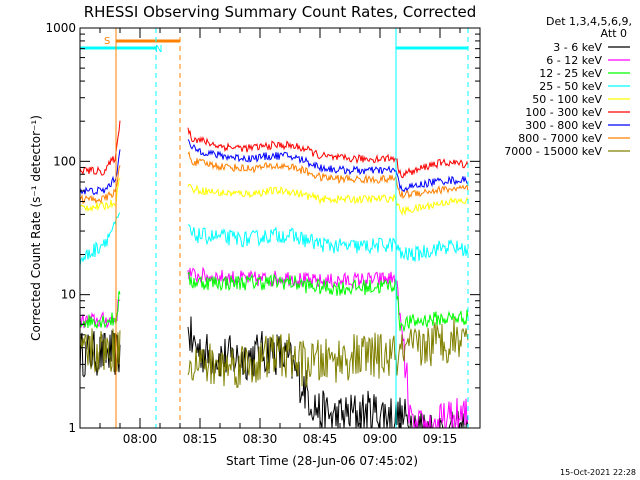  What do you see at coordinates (322, 461) in the screenshot?
I see `x-axis-label: Start Time (28-Jun-06 07:45:02)` at bounding box center [322, 461].